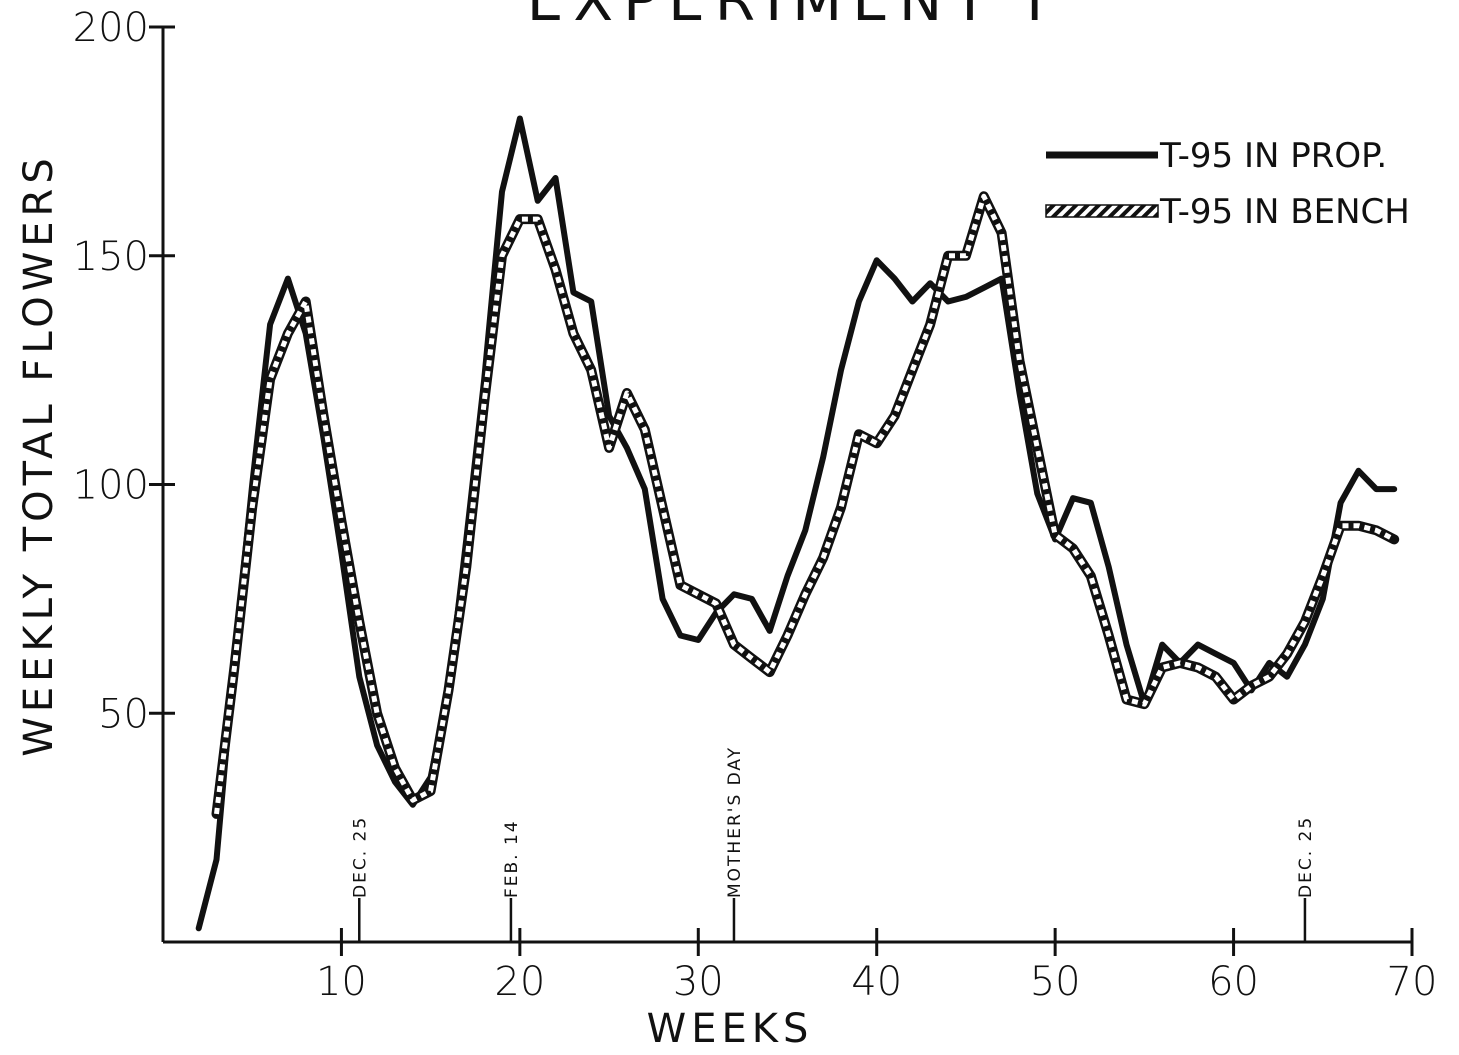 This screenshot has height=1055, width=1459. Describe the element at coordinates (790, 17) in the screenshot. I see `chart-title: EXPERIMENT I` at that location.